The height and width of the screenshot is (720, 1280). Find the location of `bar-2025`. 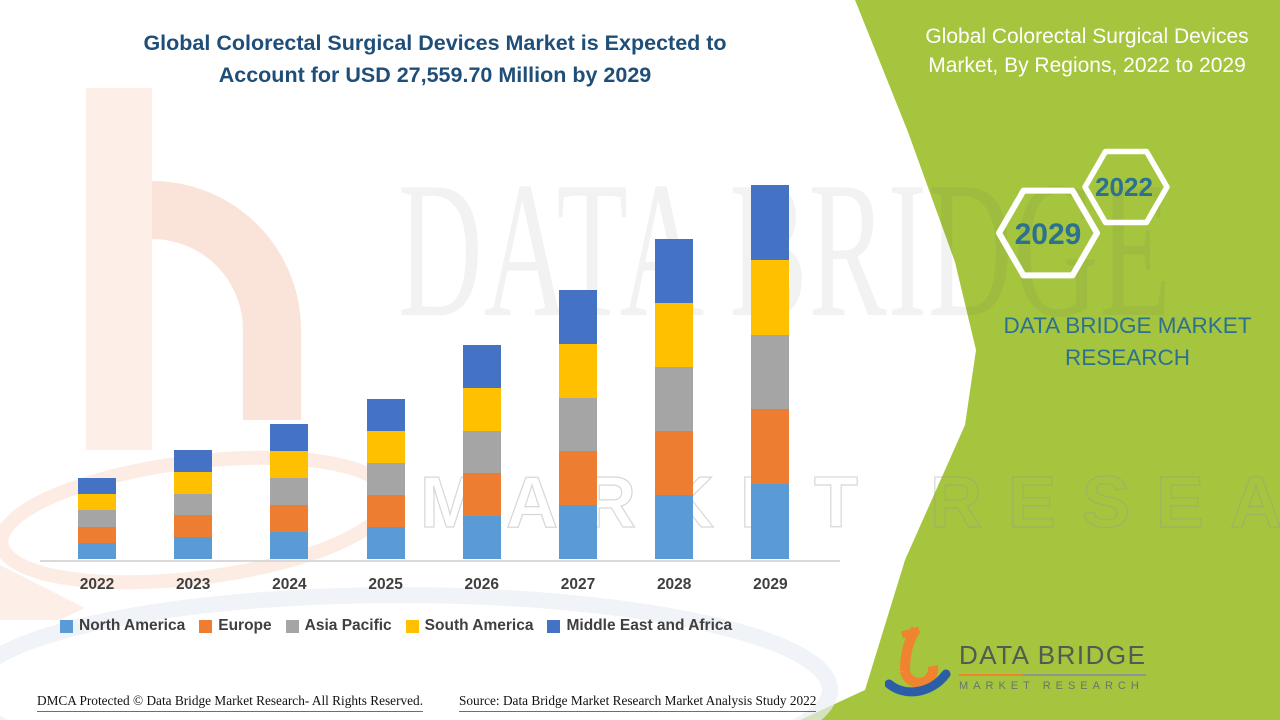

bar-2025 is located at coordinates (385, 479).